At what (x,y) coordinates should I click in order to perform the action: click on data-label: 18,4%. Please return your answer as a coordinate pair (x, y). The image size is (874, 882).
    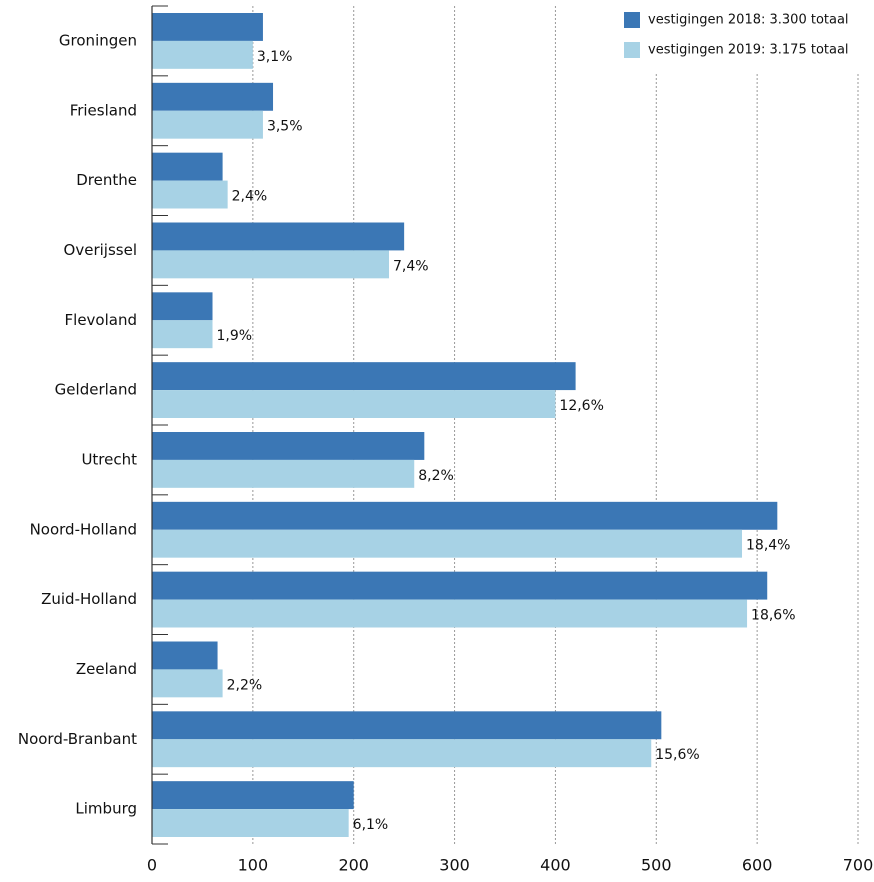
    Looking at the image, I should click on (768, 546).